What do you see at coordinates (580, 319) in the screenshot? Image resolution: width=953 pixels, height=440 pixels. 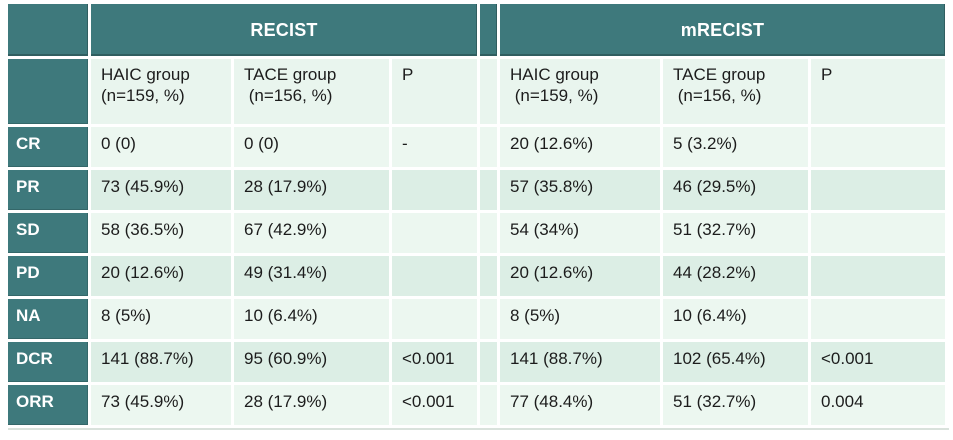 I see `data-cell-mrecist-haic: 8 (5%)` at bounding box center [580, 319].